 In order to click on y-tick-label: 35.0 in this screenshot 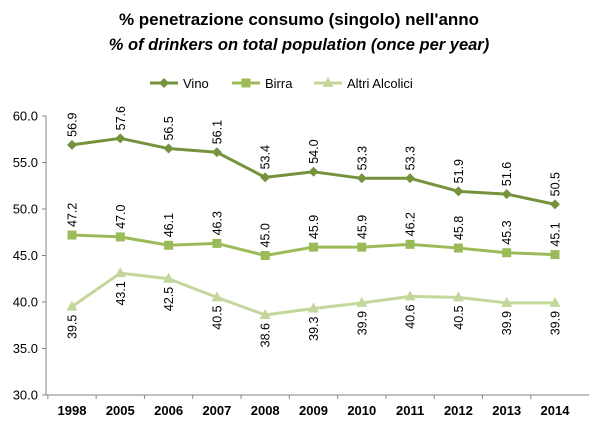, I will do `click(25, 348)`.